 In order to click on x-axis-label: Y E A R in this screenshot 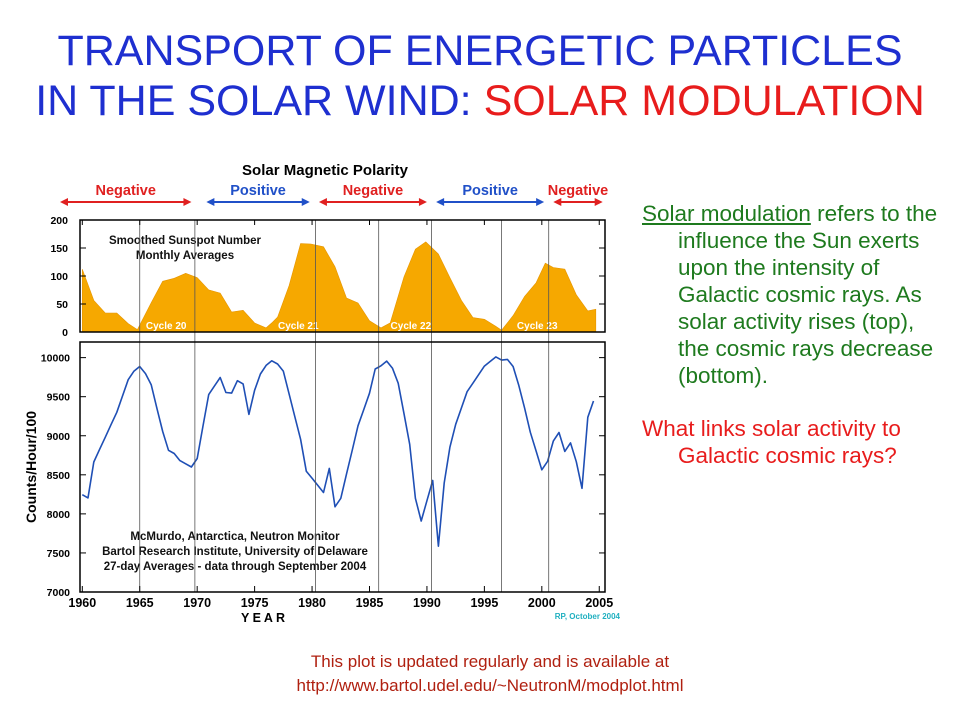, I will do `click(263, 618)`.